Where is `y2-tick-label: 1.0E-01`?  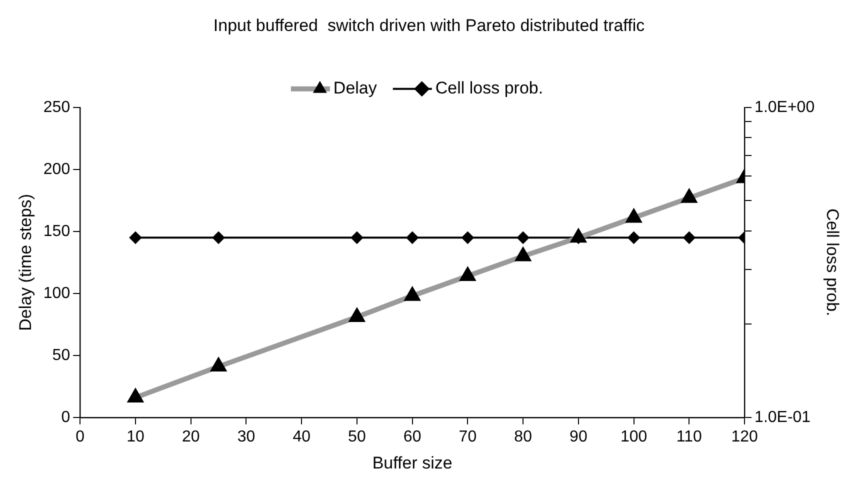
y2-tick-label: 1.0E-01 is located at coordinates (782, 417).